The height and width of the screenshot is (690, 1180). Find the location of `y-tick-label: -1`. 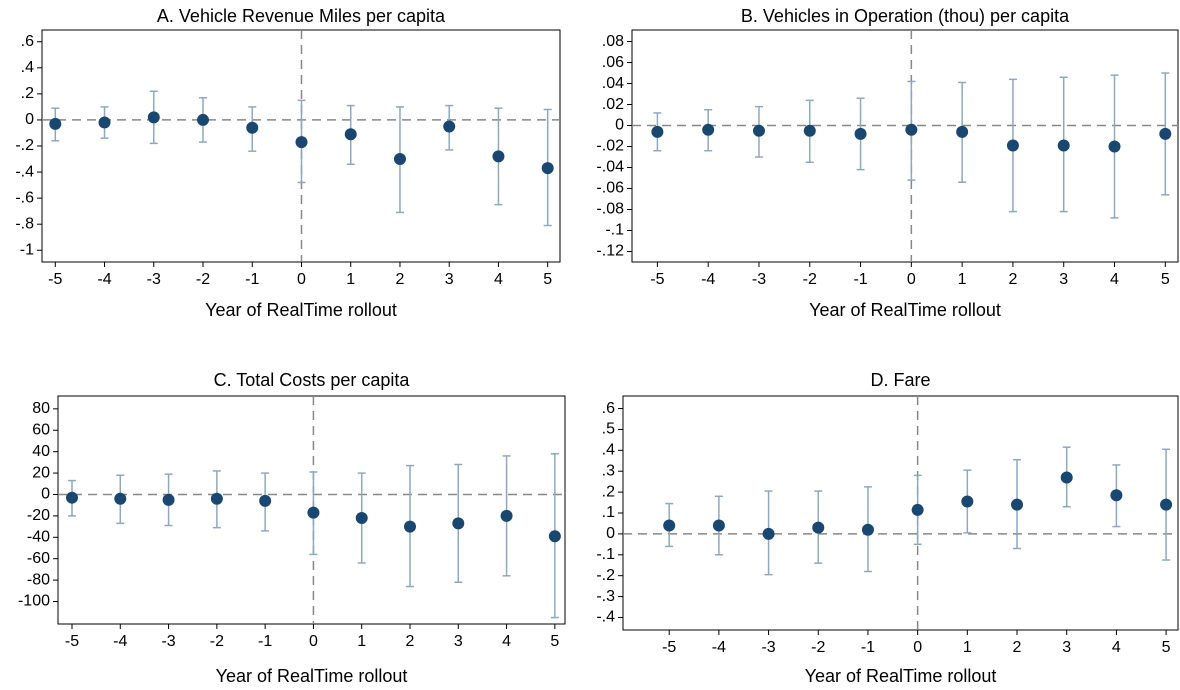

y-tick-label: -1 is located at coordinates (27, 249).